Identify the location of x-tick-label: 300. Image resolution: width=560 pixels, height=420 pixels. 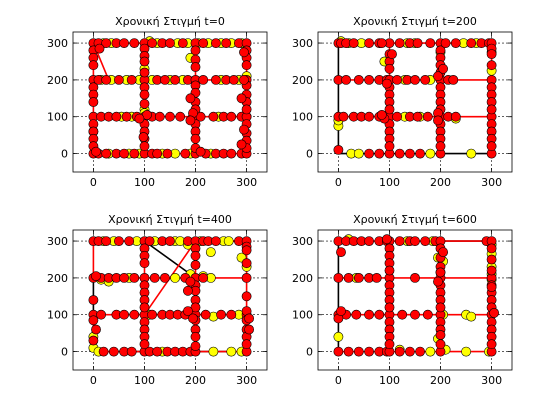
(246, 182).